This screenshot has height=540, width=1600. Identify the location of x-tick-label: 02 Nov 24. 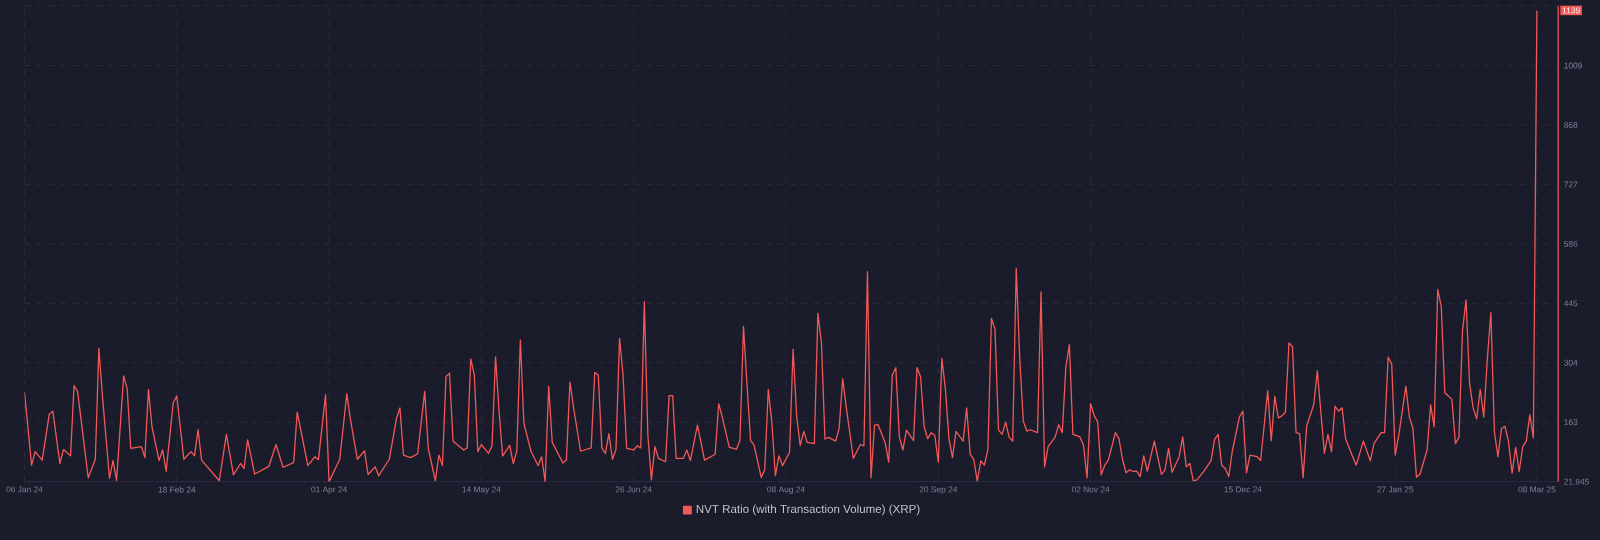
(1090, 489).